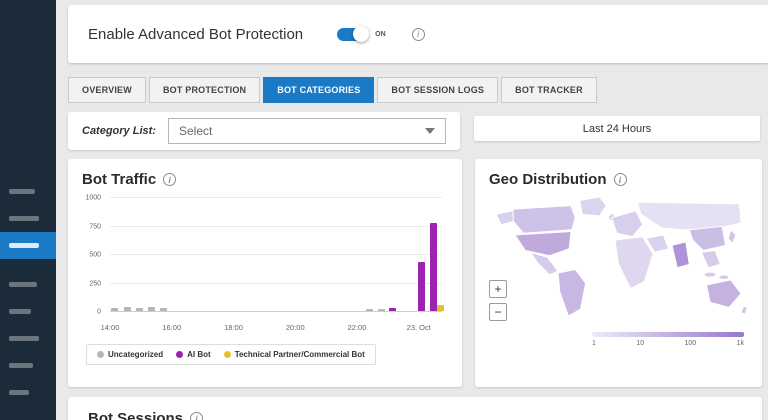 Image resolution: width=768 pixels, height=420 pixels. I want to click on map-region-east-asia, so click(707, 238).